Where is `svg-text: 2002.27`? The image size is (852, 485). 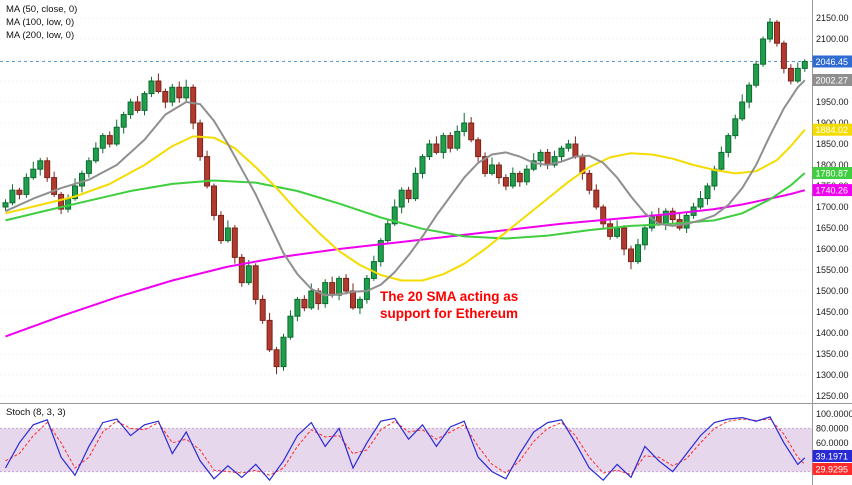
svg-text: 2002.27 is located at coordinates (832, 81).